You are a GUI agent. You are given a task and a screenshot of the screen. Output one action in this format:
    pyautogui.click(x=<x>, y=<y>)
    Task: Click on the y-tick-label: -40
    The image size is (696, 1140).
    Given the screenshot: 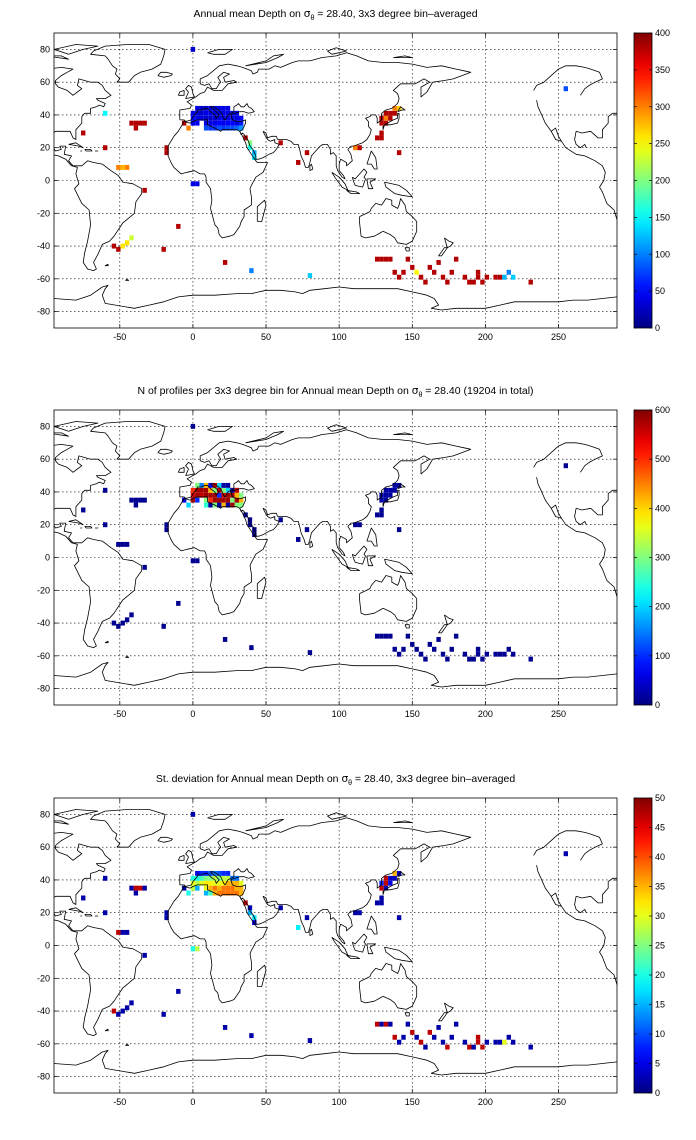 What is the action you would take?
    pyautogui.click(x=43, y=1011)
    